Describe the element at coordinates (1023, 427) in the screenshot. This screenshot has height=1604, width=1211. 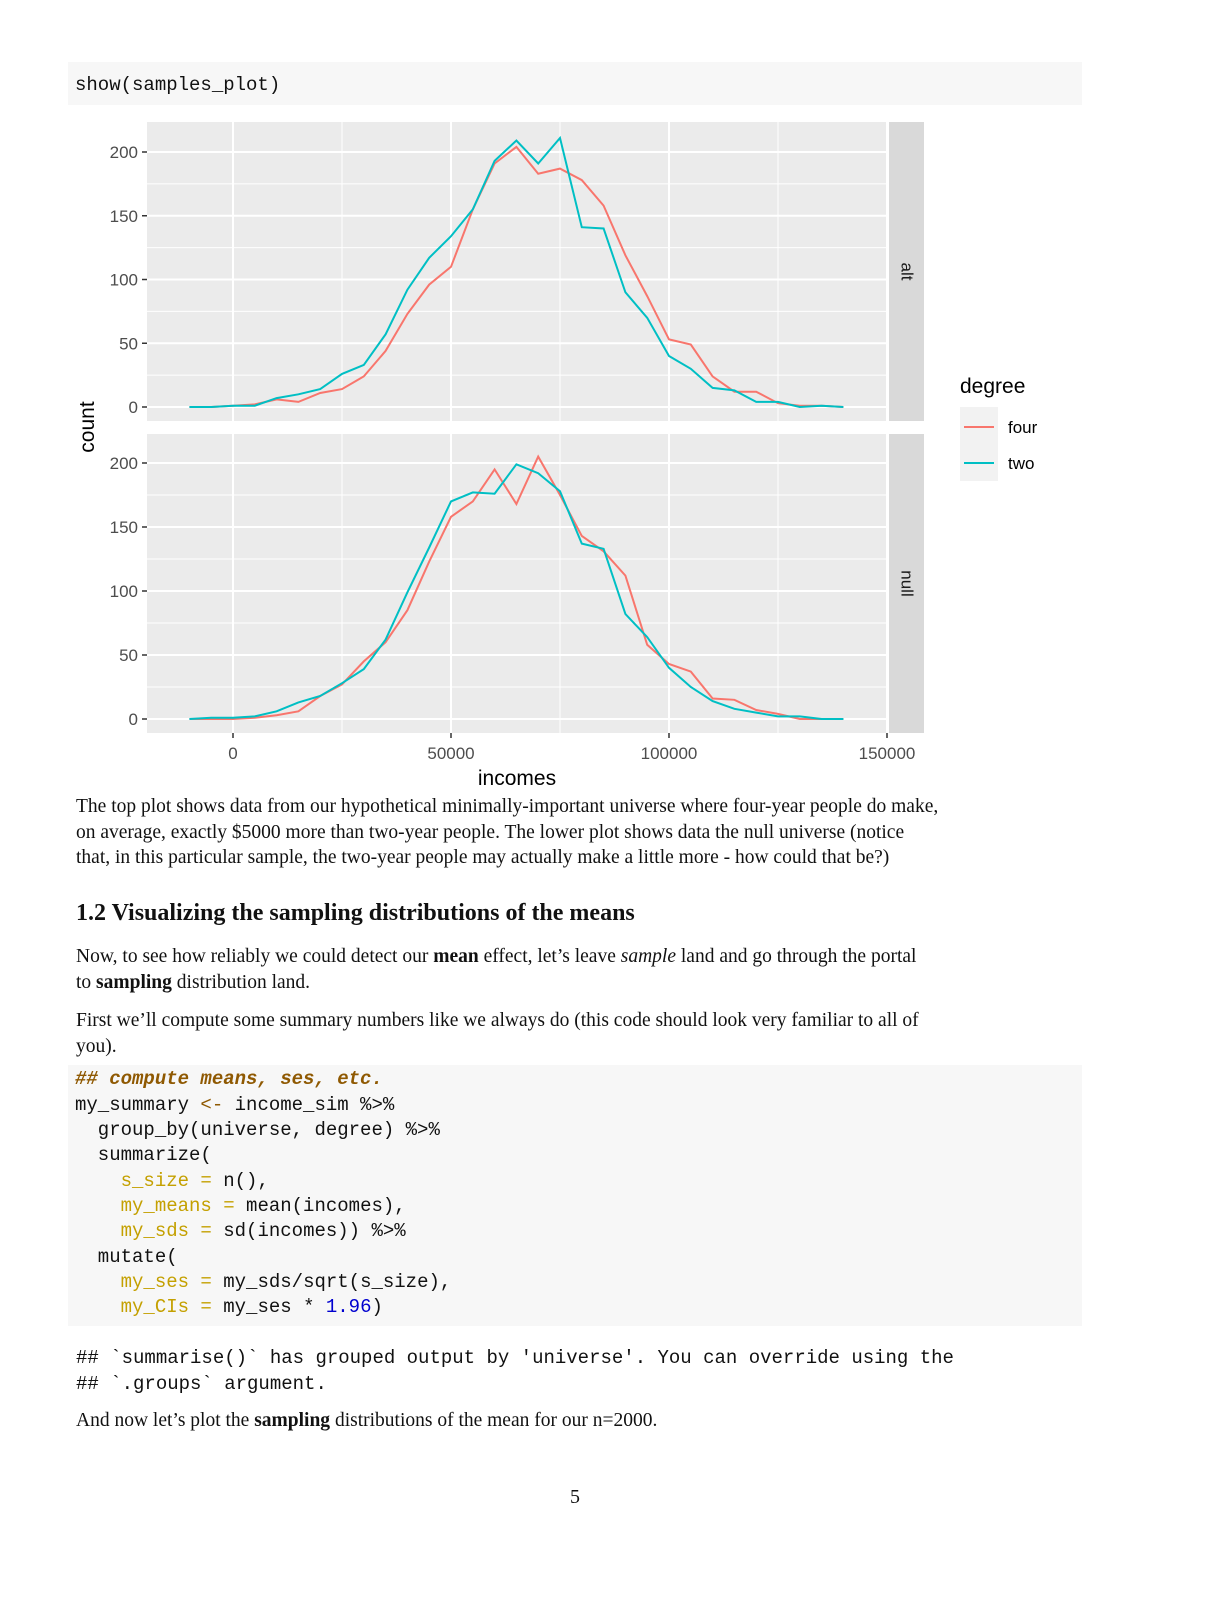
I see `legend-label-four: four` at that location.